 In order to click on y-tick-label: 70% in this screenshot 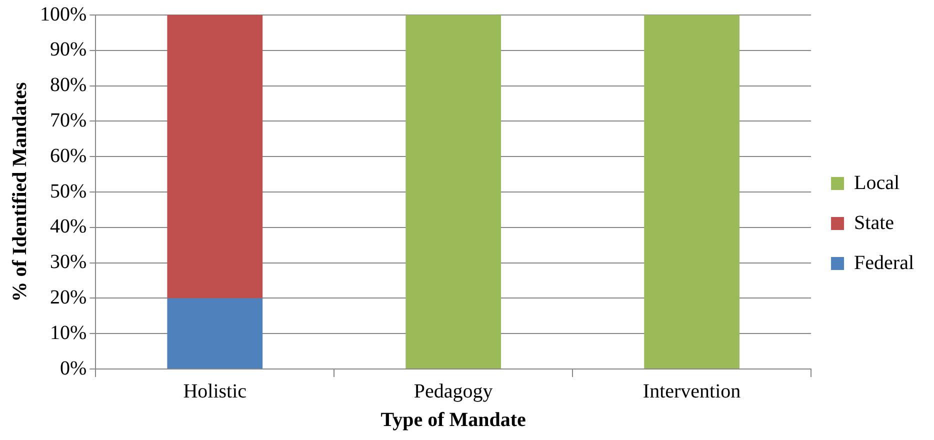, I will do `click(68, 120)`.